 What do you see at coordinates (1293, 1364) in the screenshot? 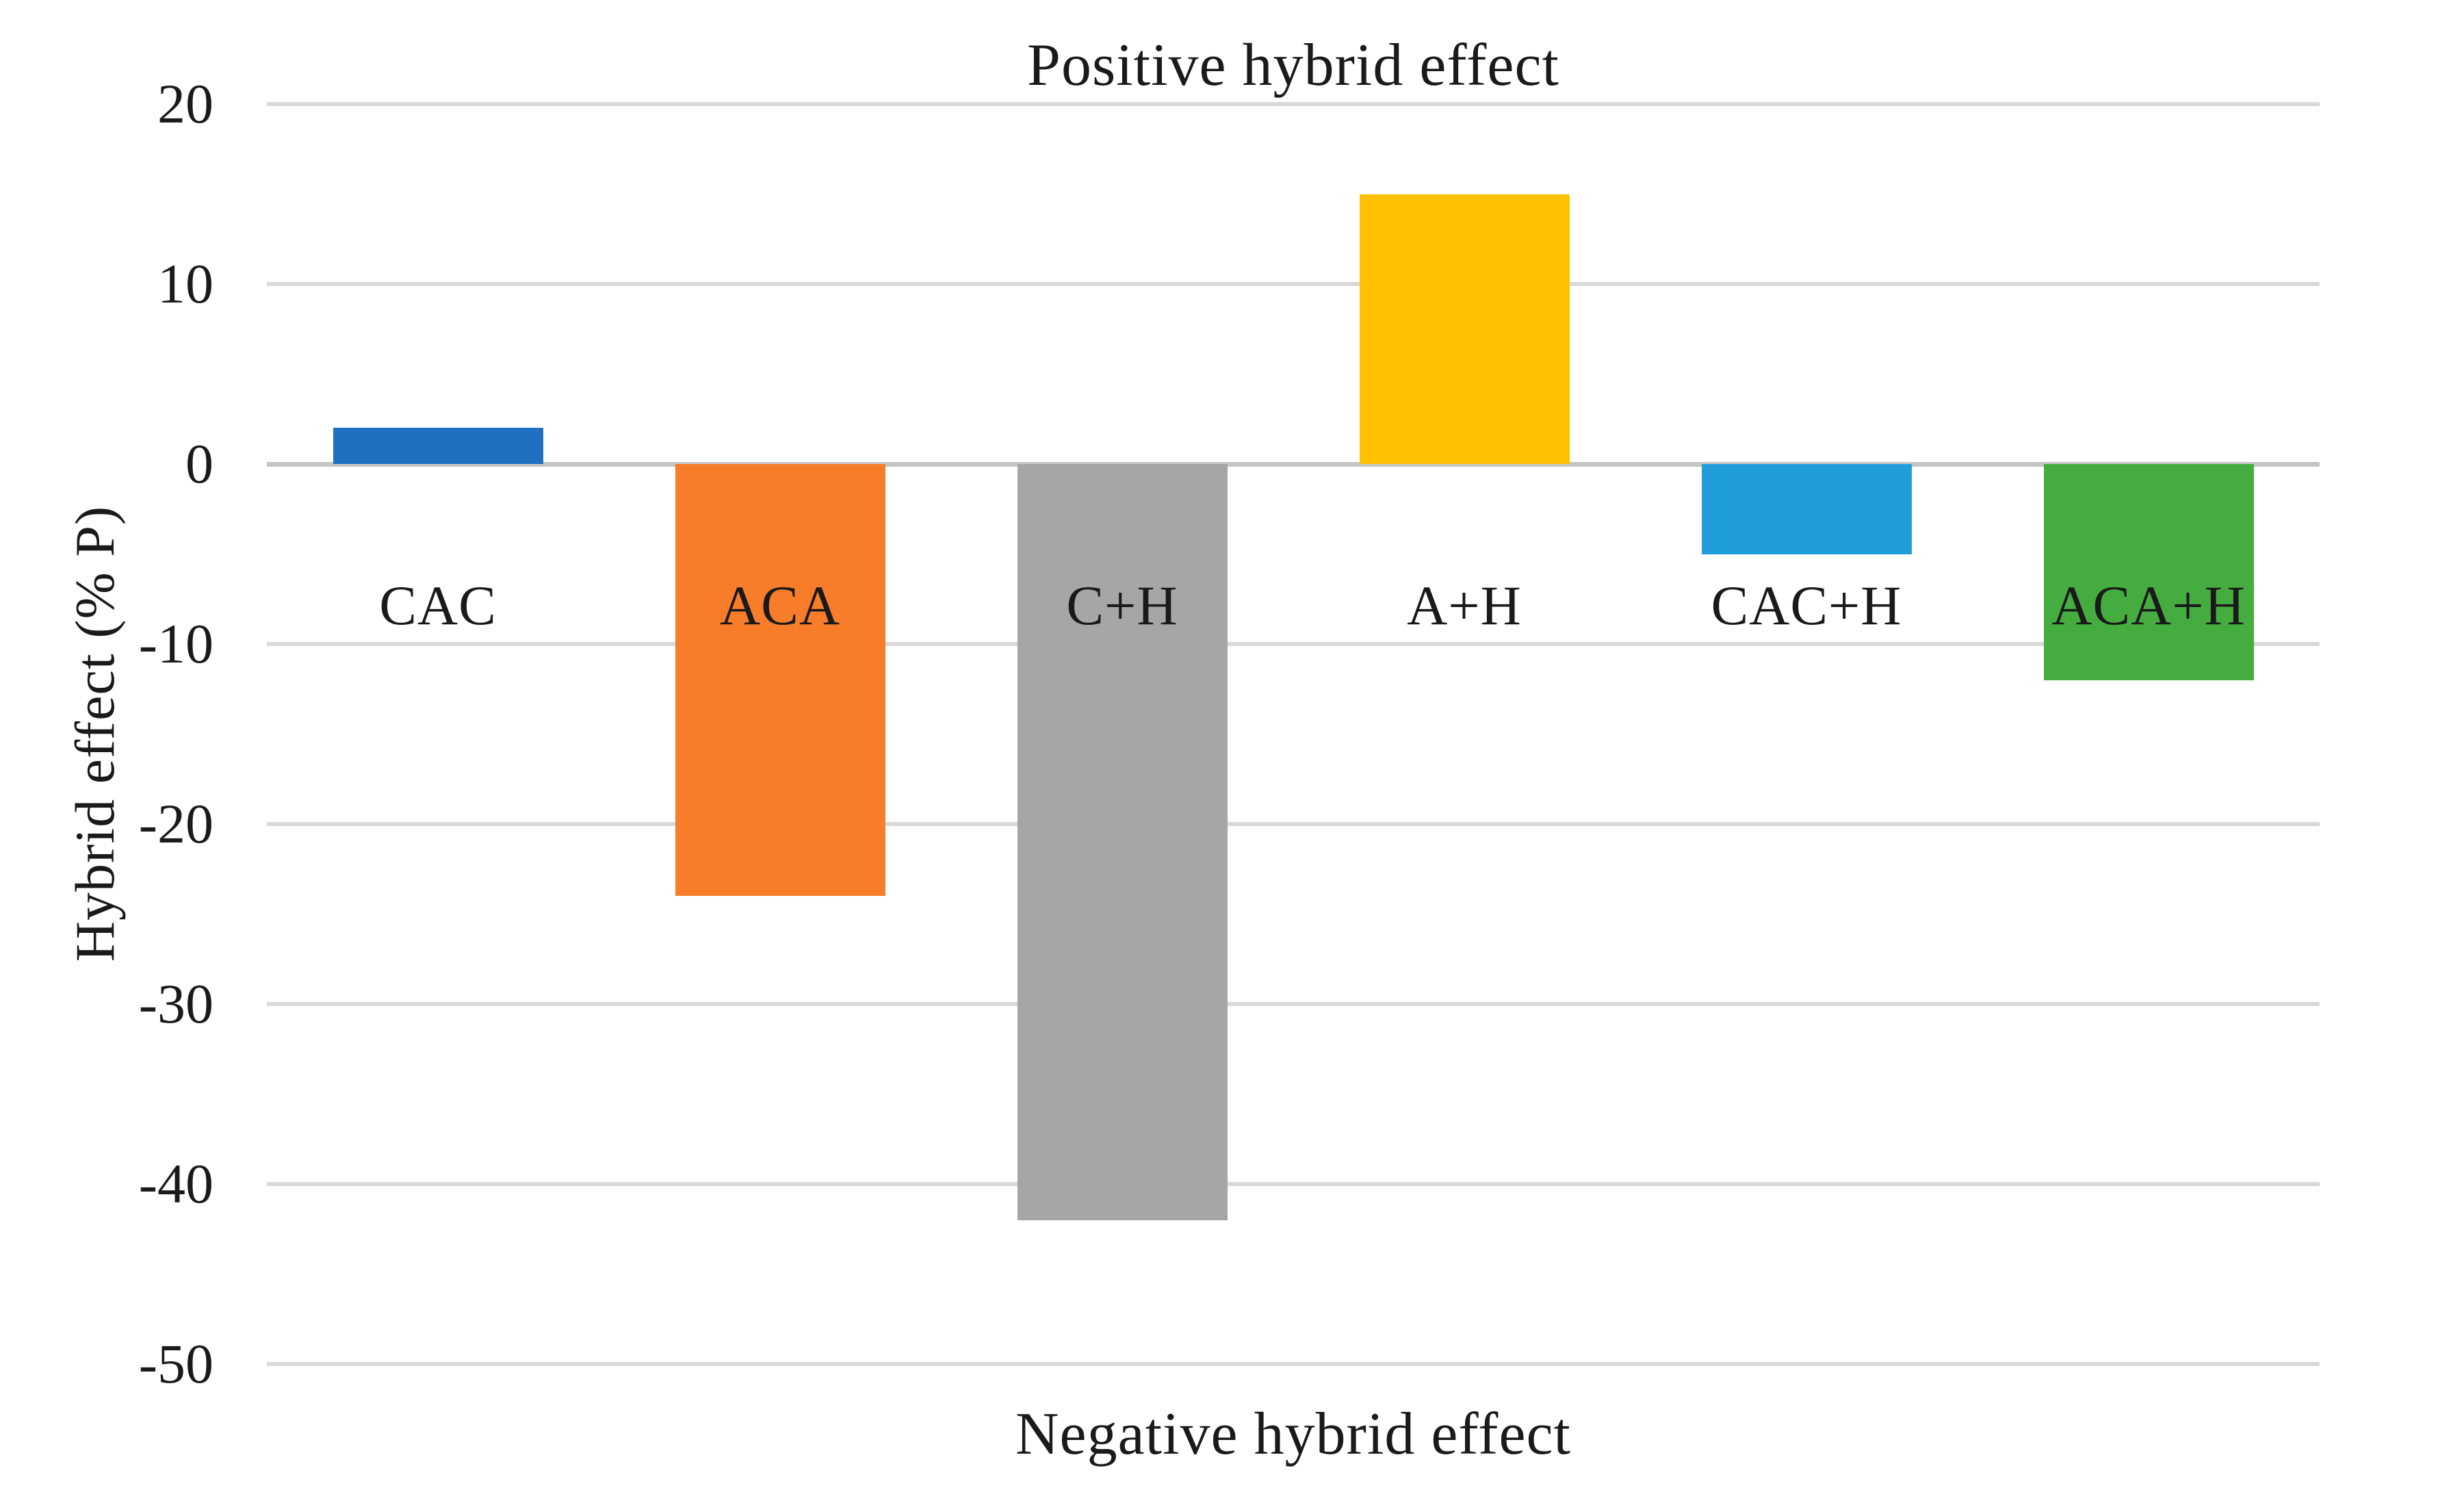
I see `gridline--50` at bounding box center [1293, 1364].